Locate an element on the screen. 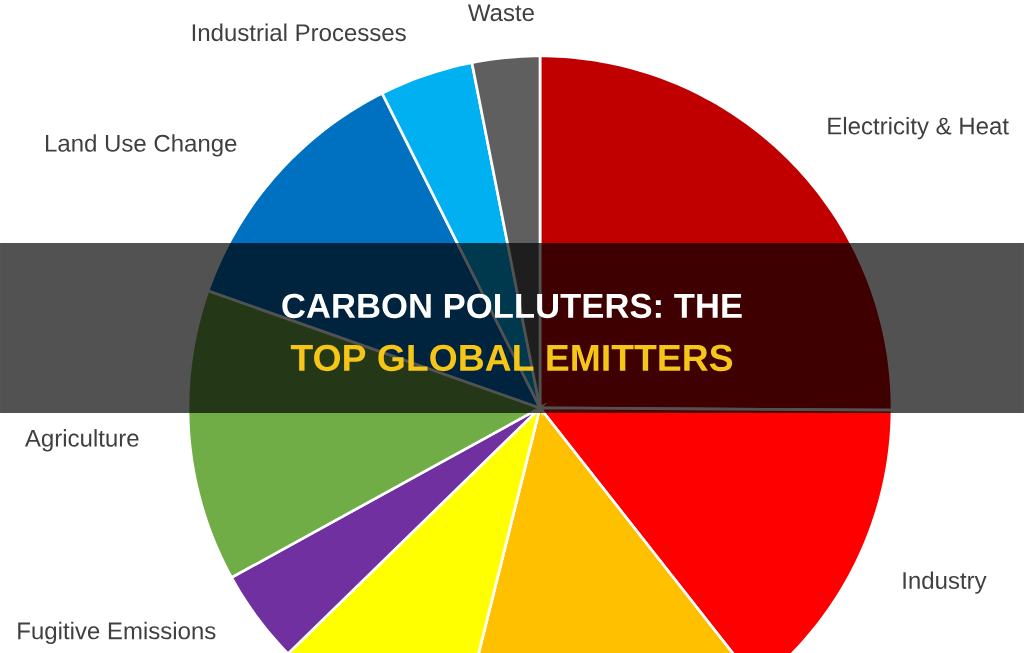 This screenshot has width=1024, height=653. slice-label: Land Use Change is located at coordinates (141, 145).